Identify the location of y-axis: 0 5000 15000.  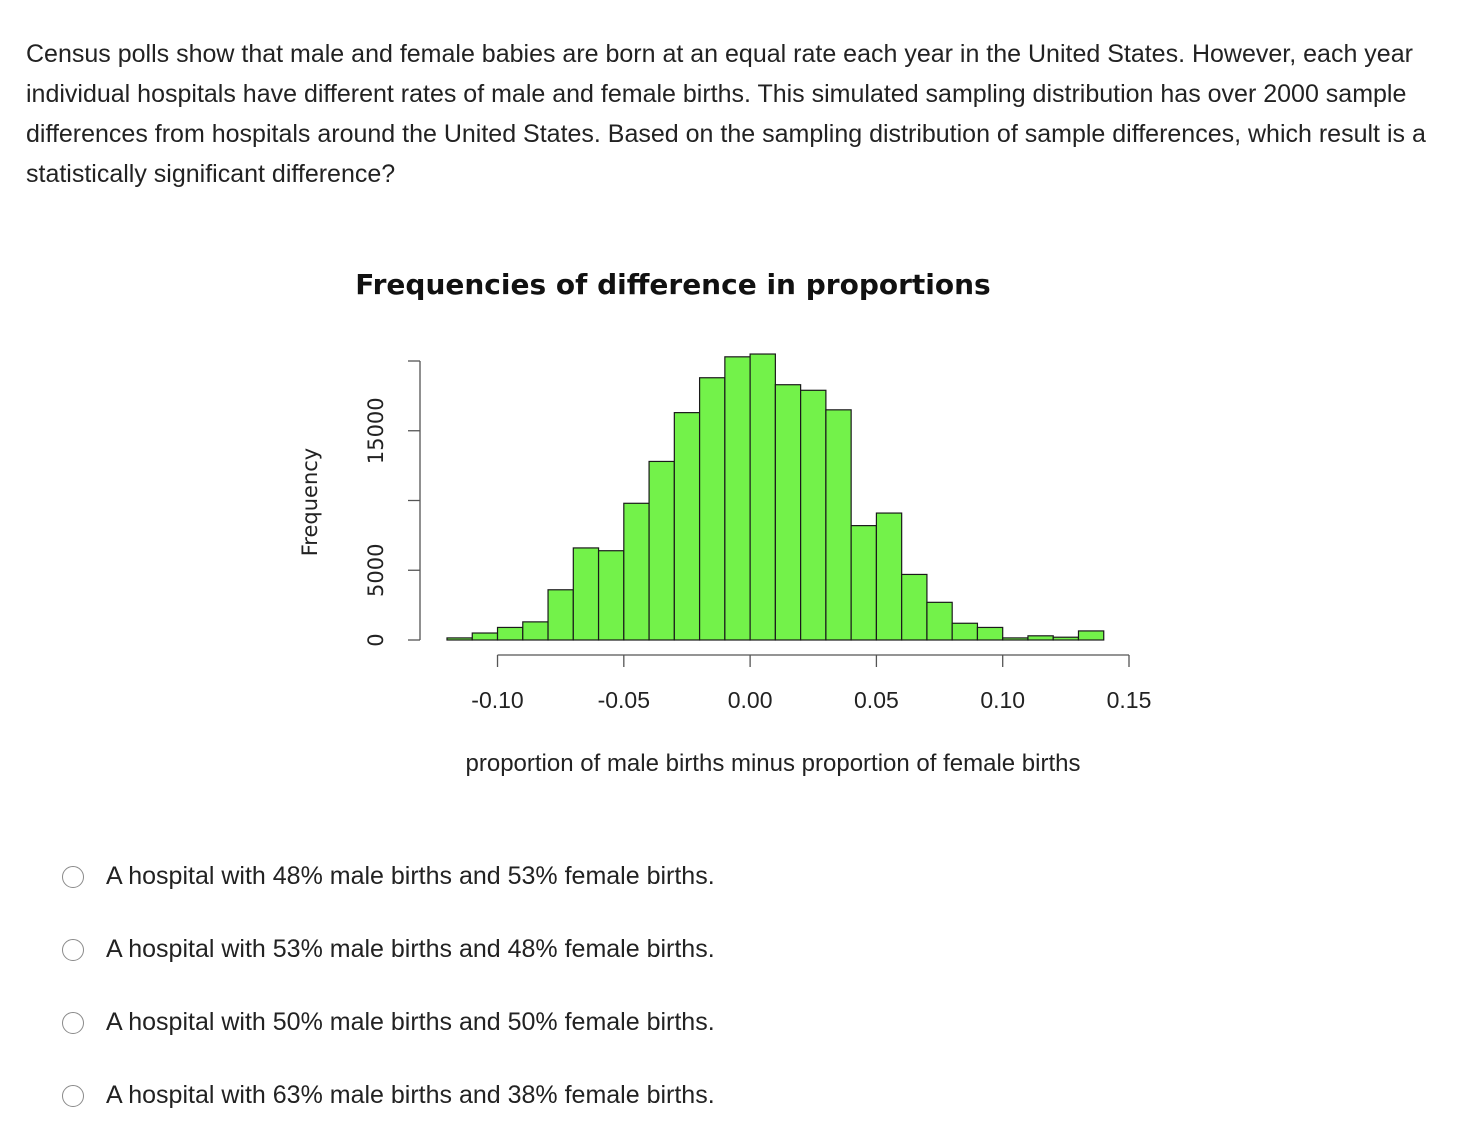
(392, 503).